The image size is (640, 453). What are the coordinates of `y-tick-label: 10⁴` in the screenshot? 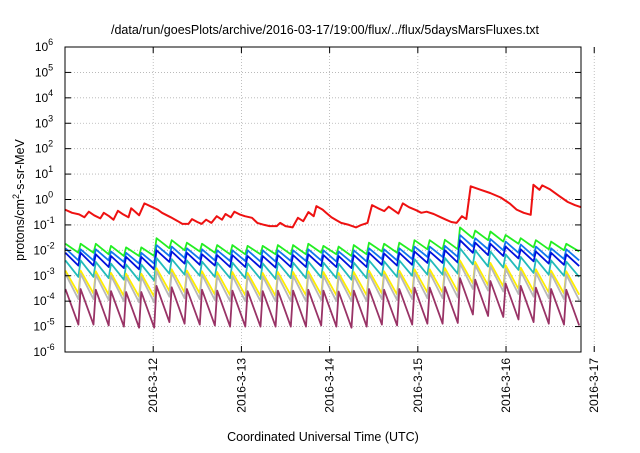 It's located at (44, 96).